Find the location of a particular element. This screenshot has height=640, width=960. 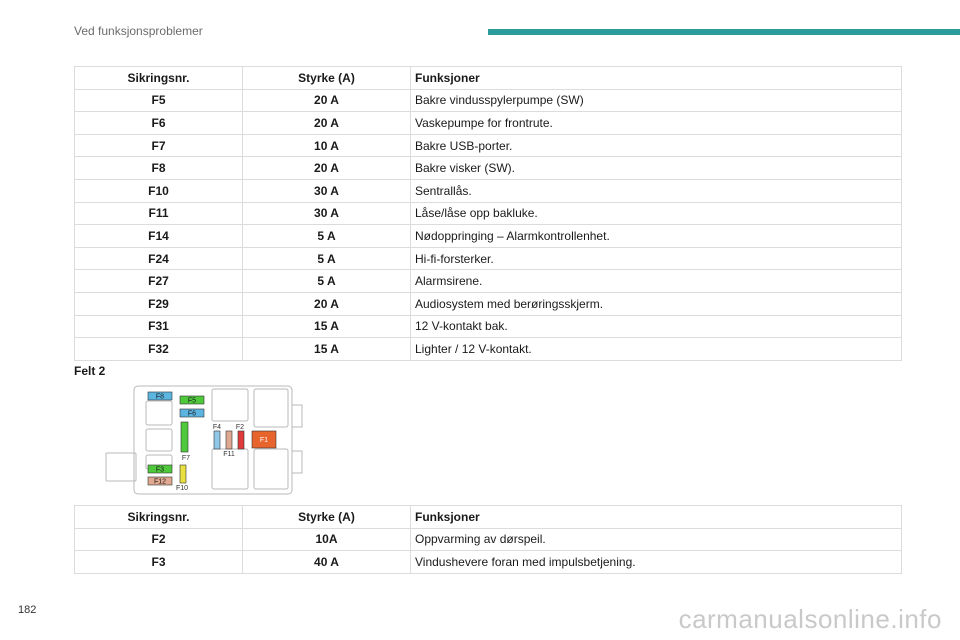

table-row: F32 15 A Lighter / 12 V-kontakt. is located at coordinates (488, 349).